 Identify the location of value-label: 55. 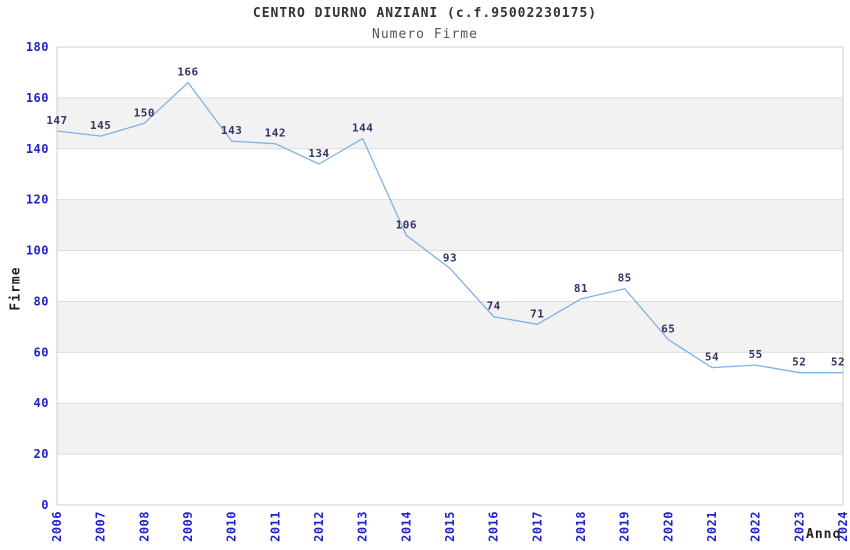
(756, 354).